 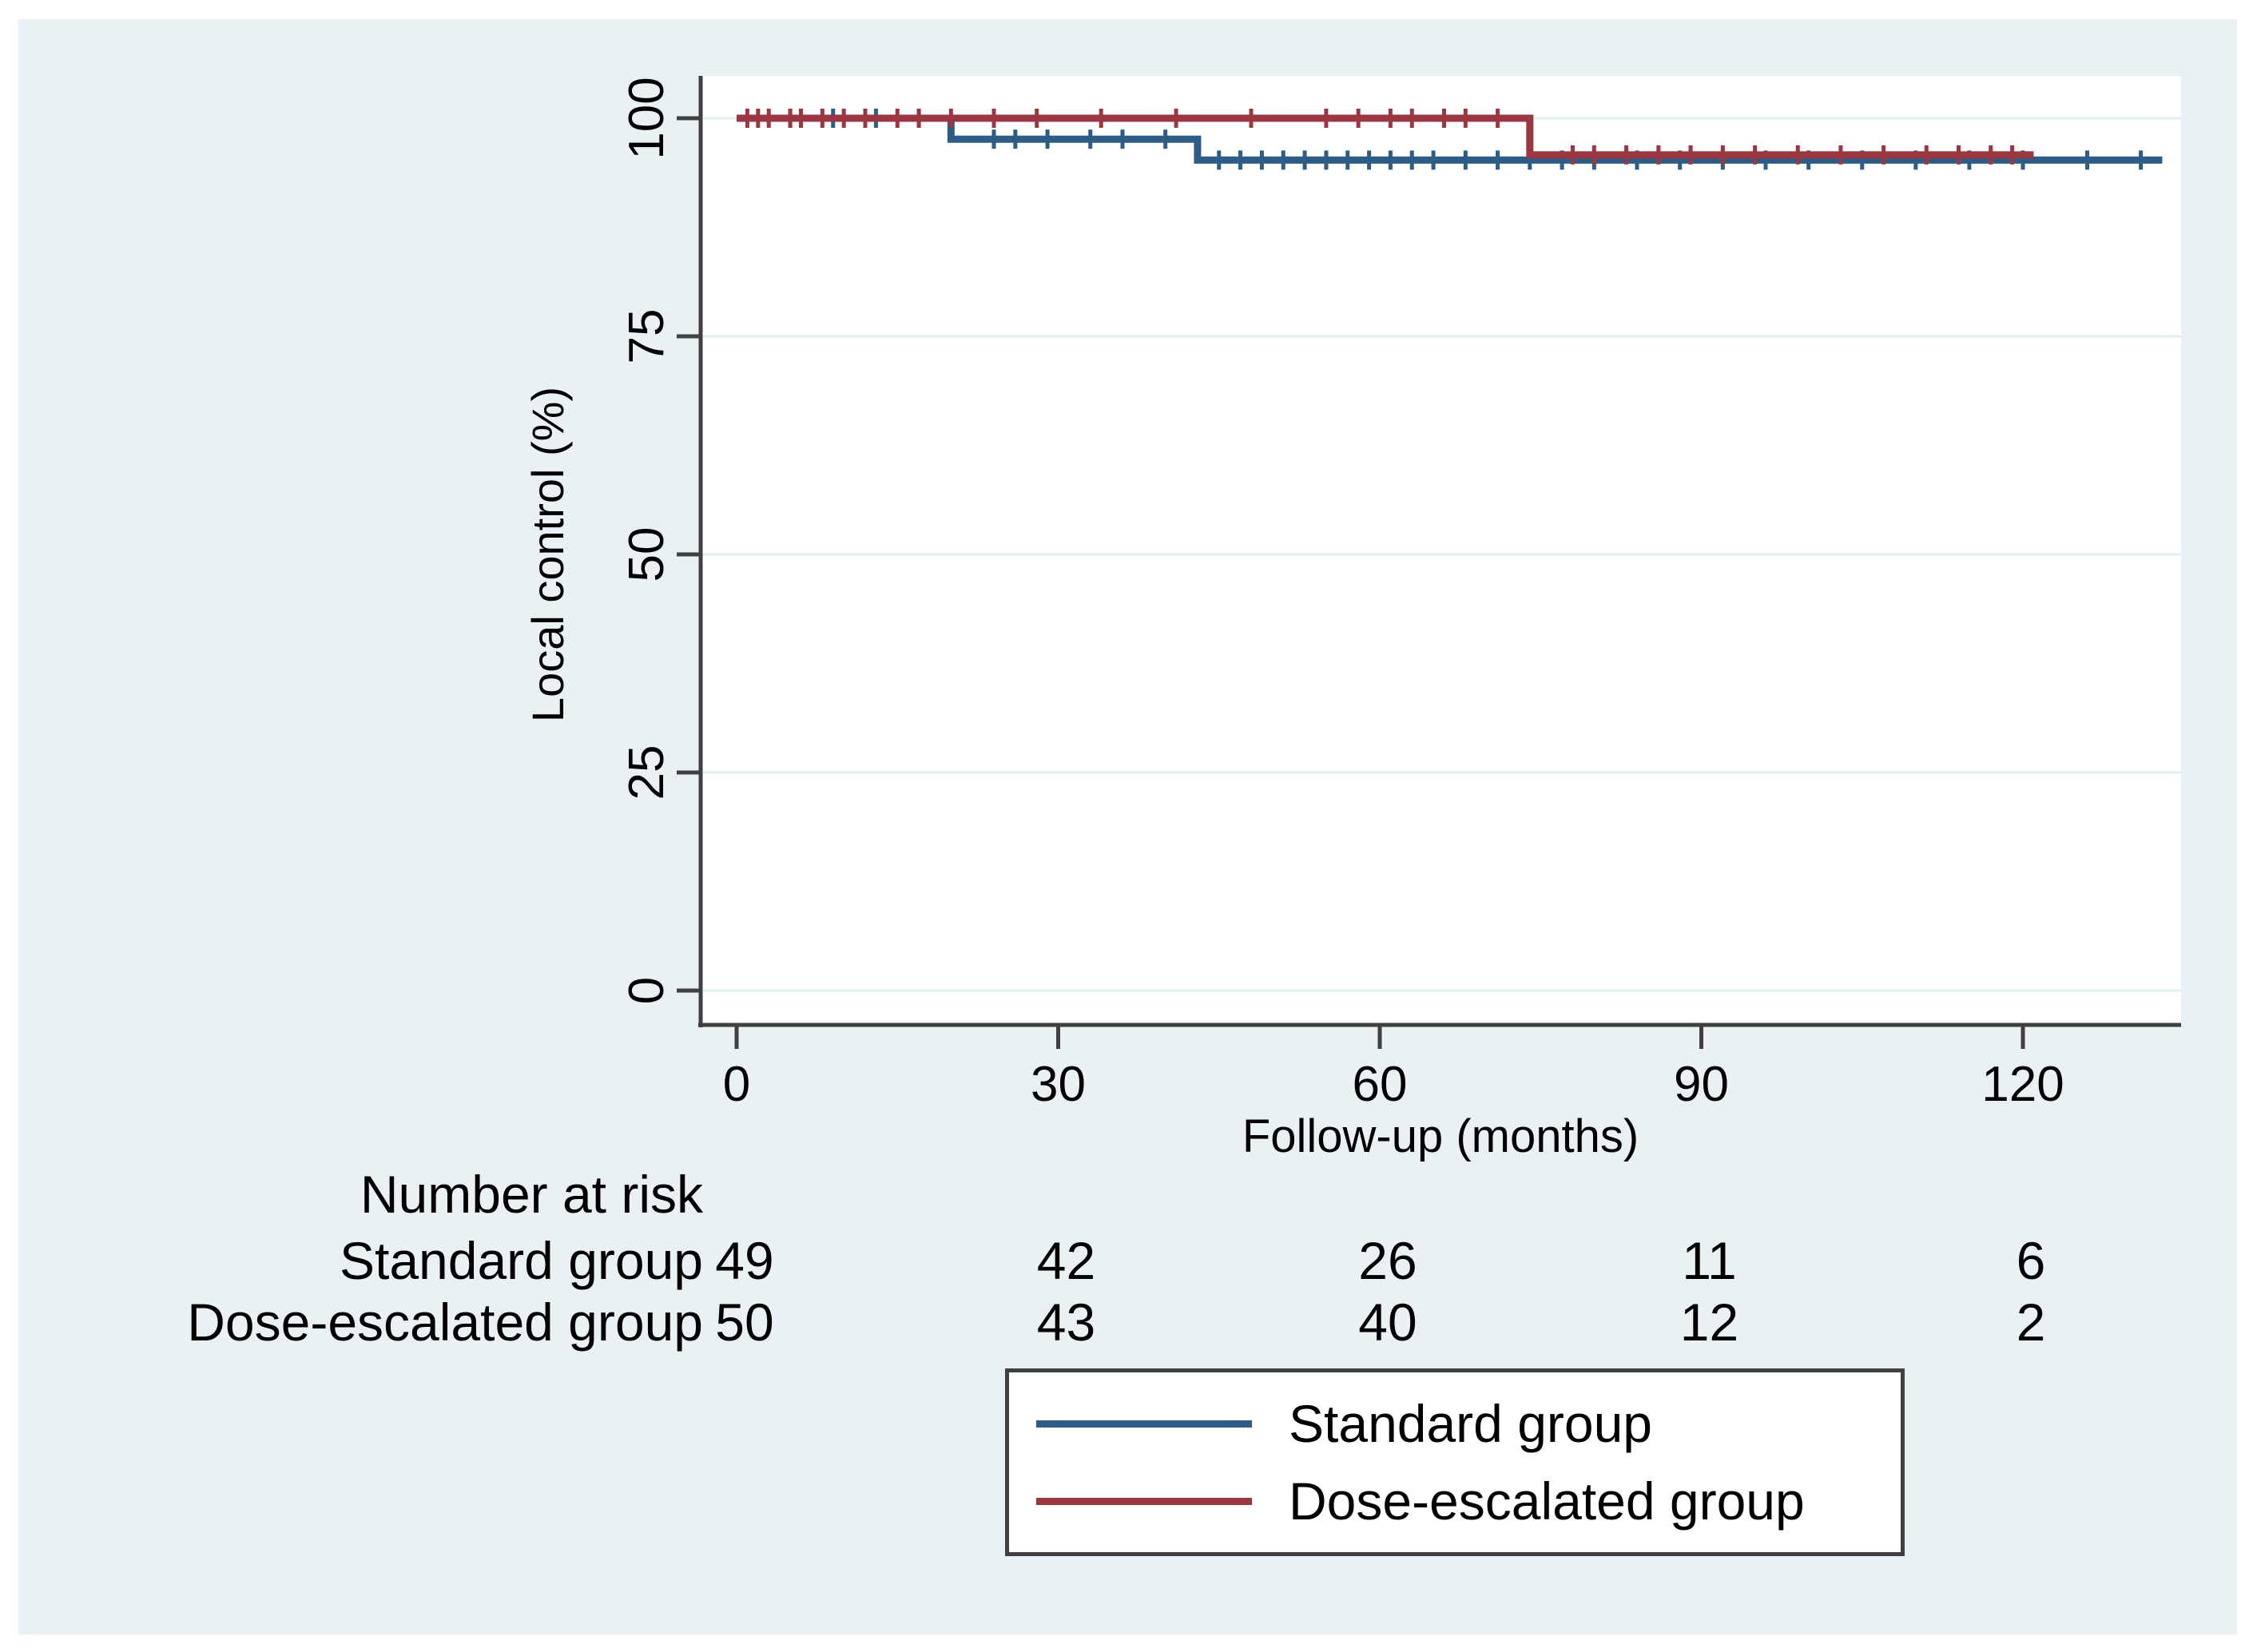 What do you see at coordinates (744, 1260) in the screenshot?
I see `at-risk-value: 49` at bounding box center [744, 1260].